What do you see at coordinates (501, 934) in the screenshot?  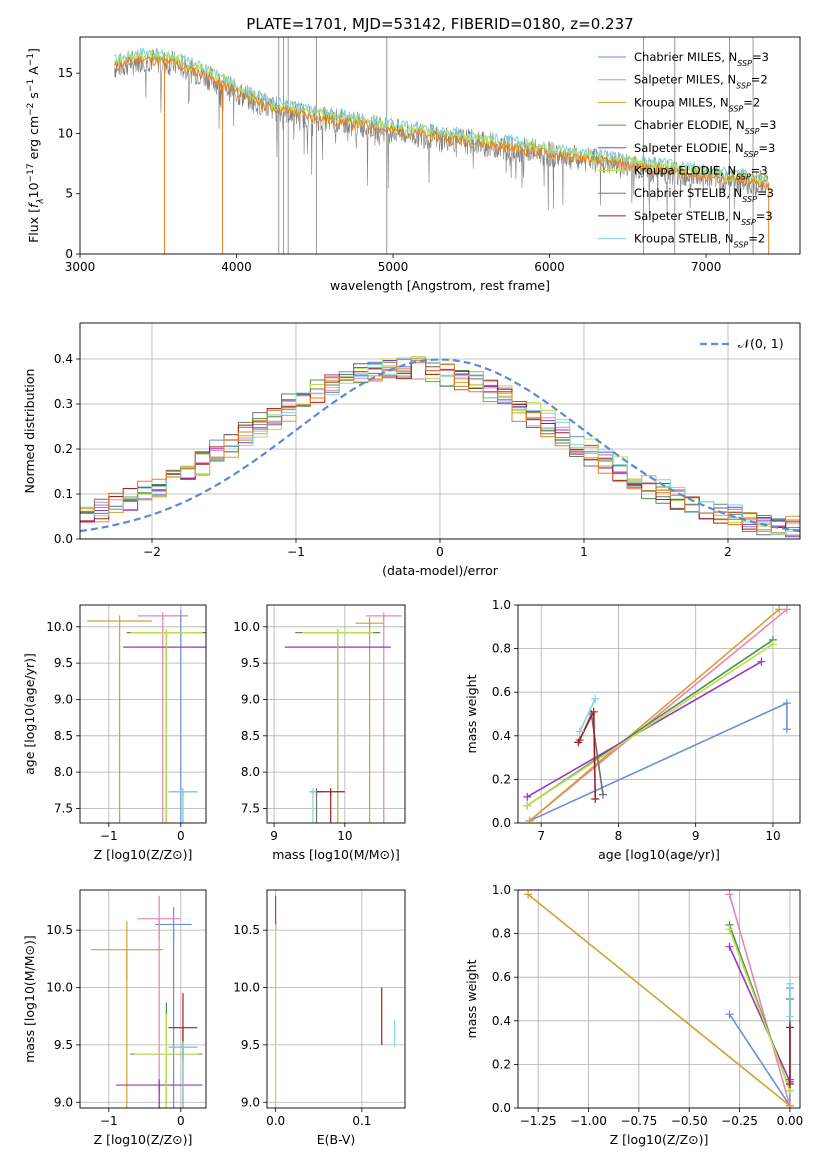 I see `y-tick-label: 0.8` at bounding box center [501, 934].